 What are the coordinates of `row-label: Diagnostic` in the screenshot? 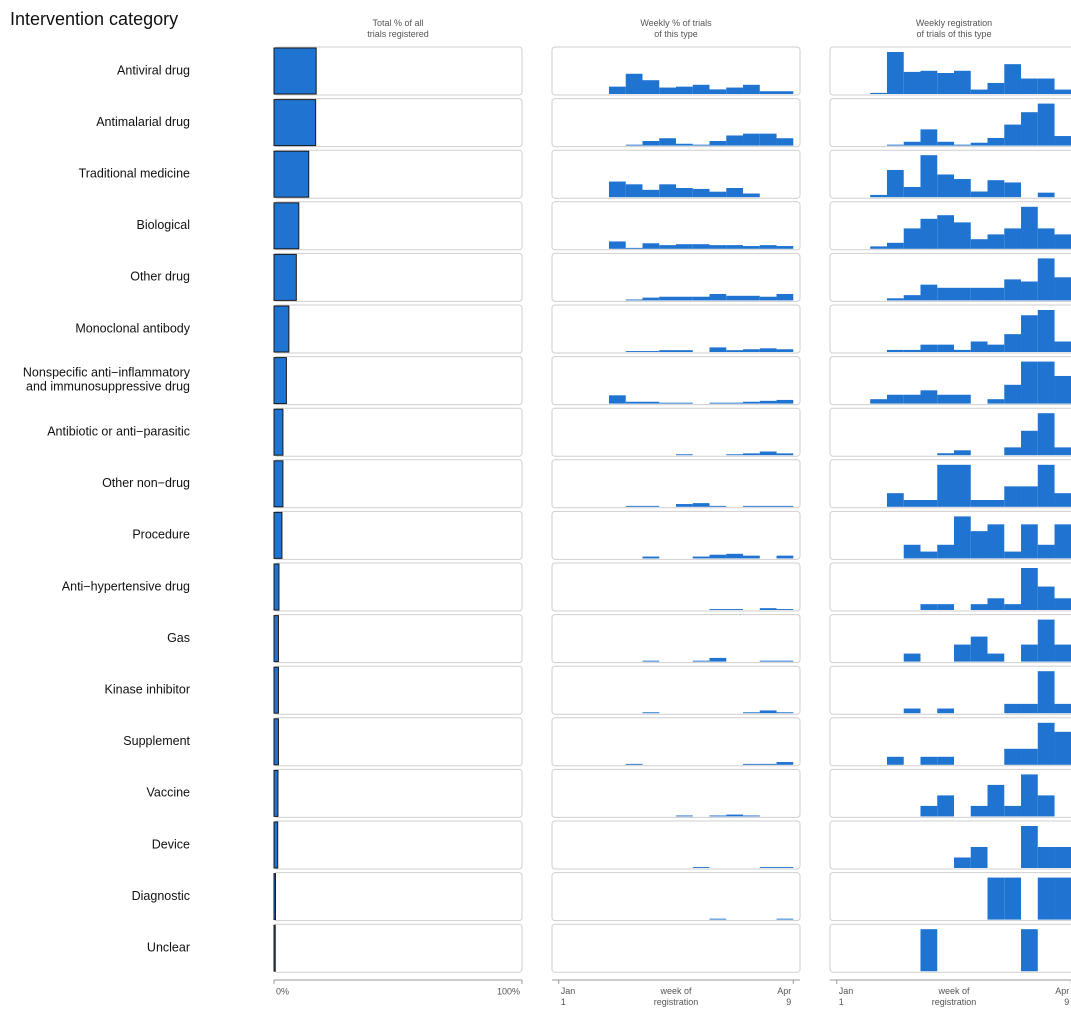 It's located at (161, 896).